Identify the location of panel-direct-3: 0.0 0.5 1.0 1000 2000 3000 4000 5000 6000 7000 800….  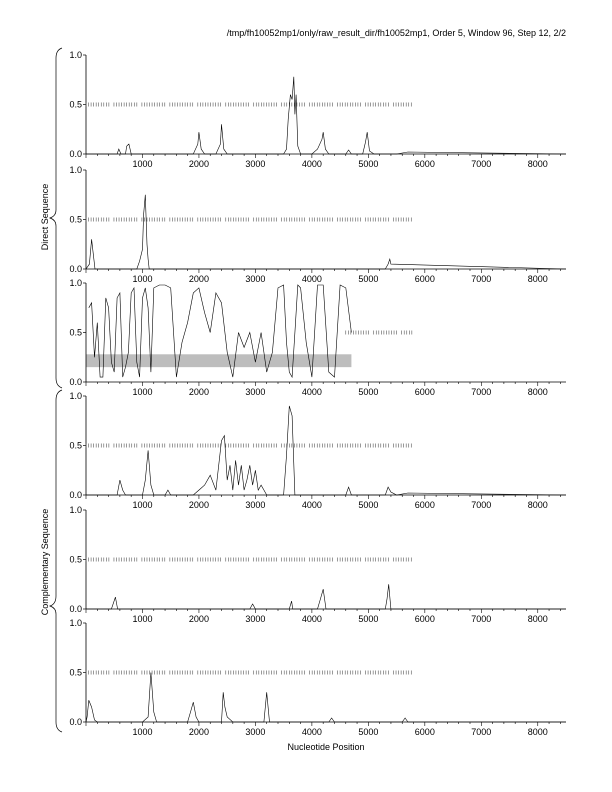
(317, 337).